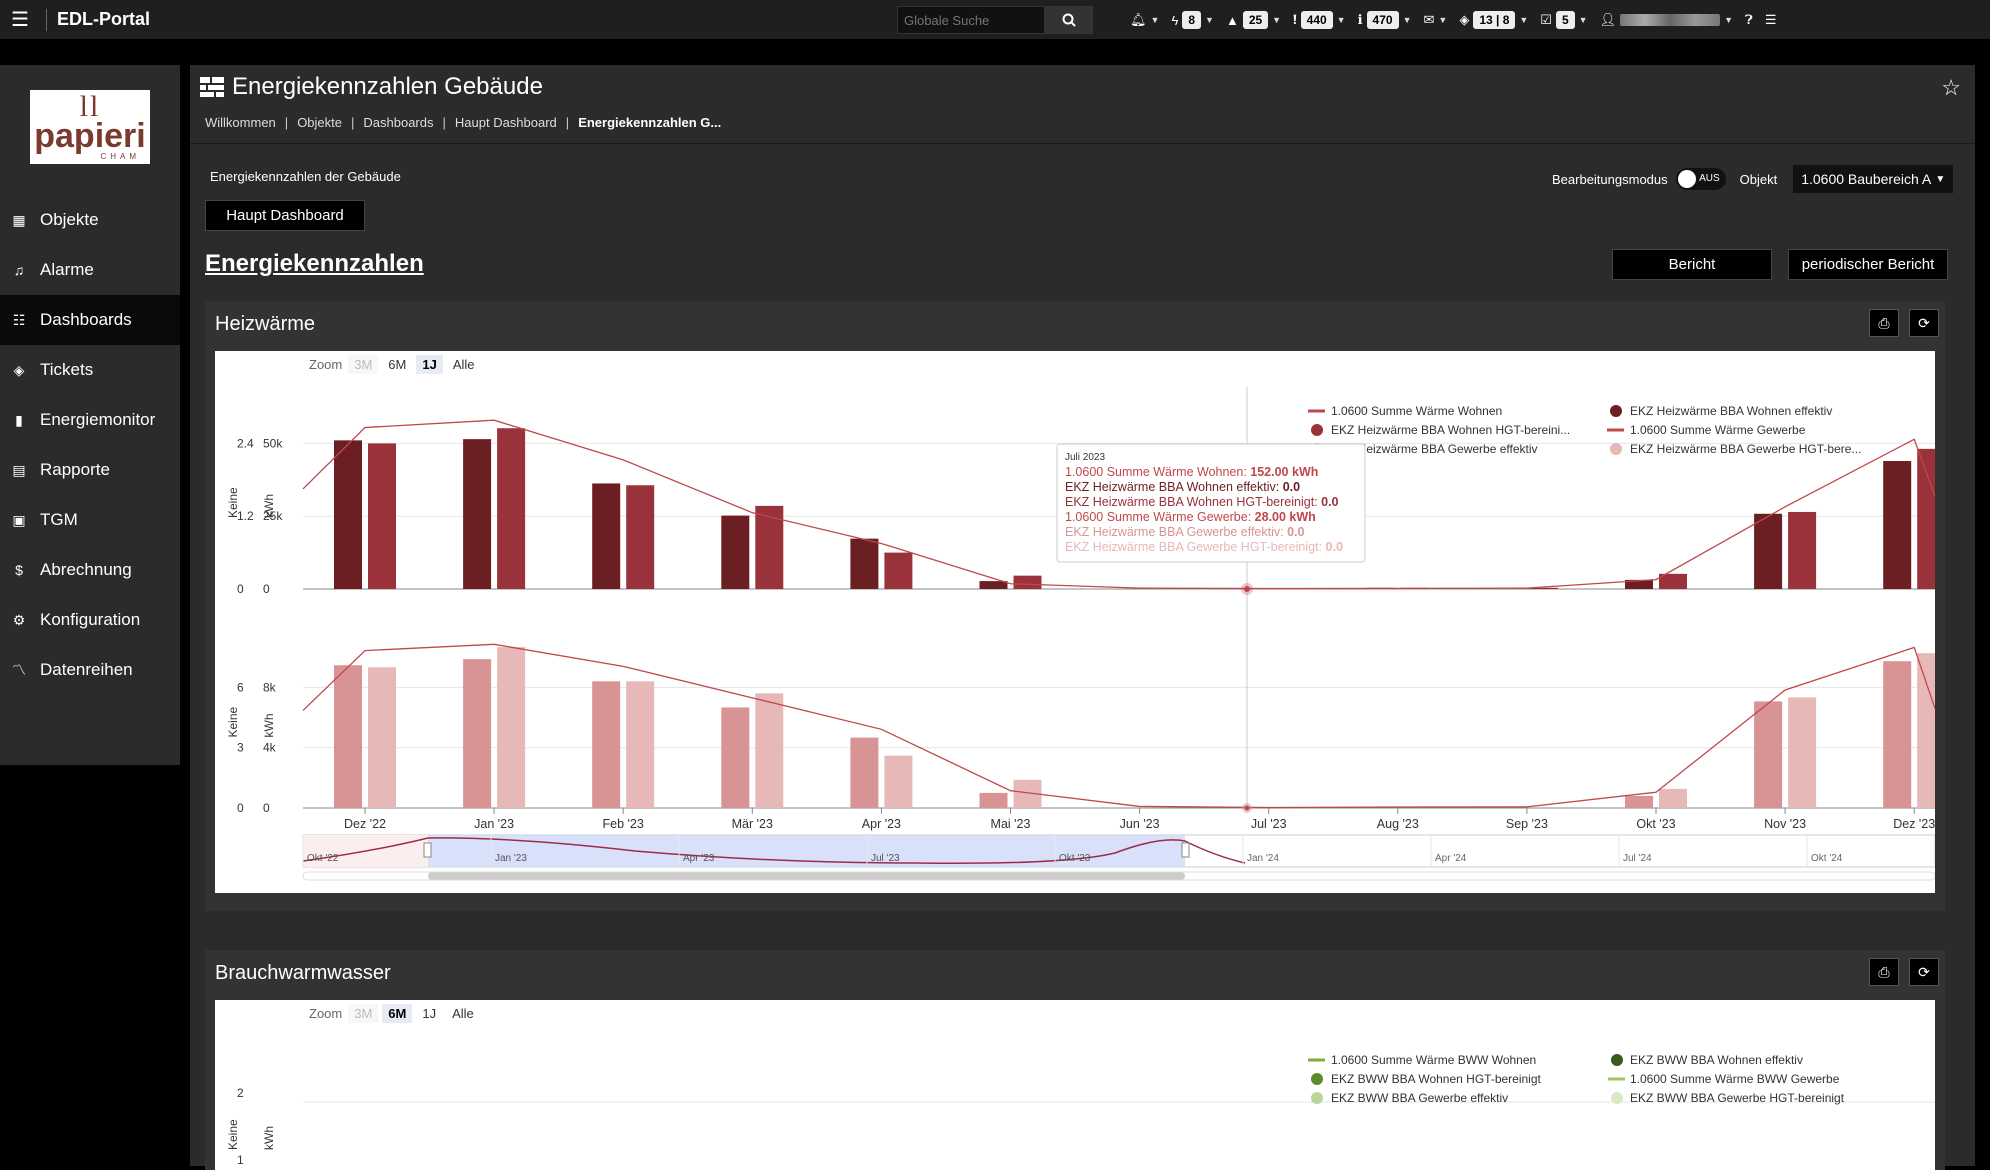 This screenshot has height=1170, width=1990. Describe the element at coordinates (1758, 179) in the screenshot. I see `object-label: Objekt` at that location.